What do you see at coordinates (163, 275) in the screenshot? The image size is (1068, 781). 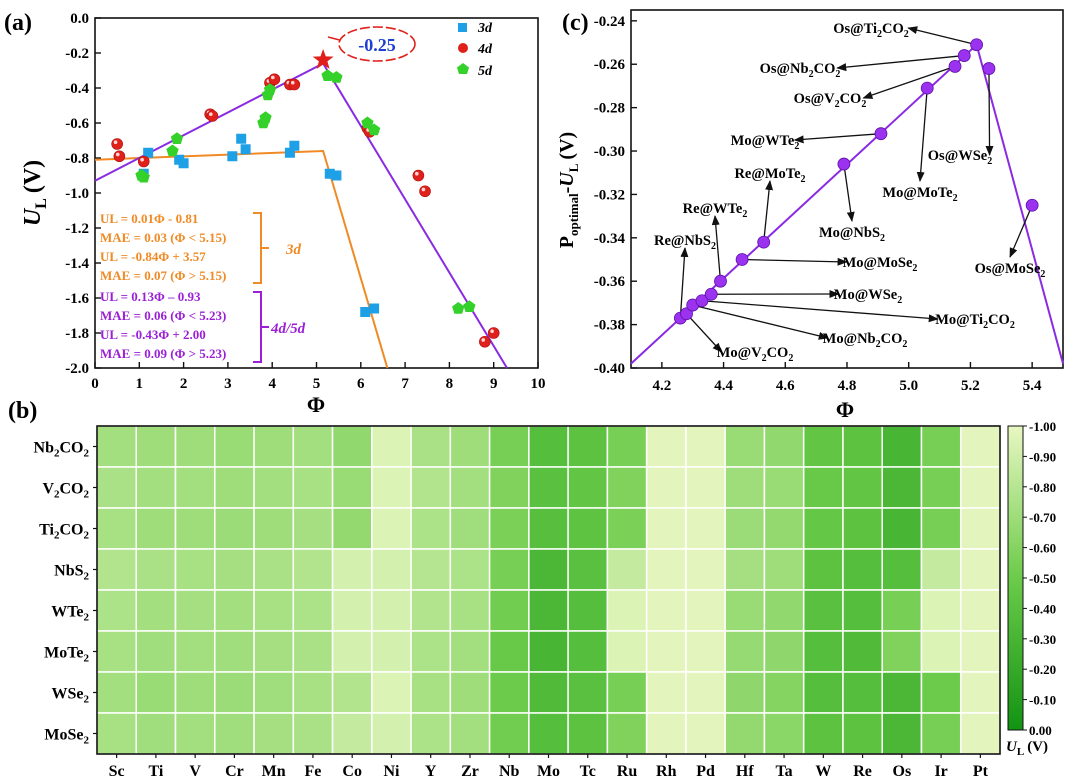 I see `eq-3d-line4: MAE = 0.07 (Φ > 5.15)` at bounding box center [163, 275].